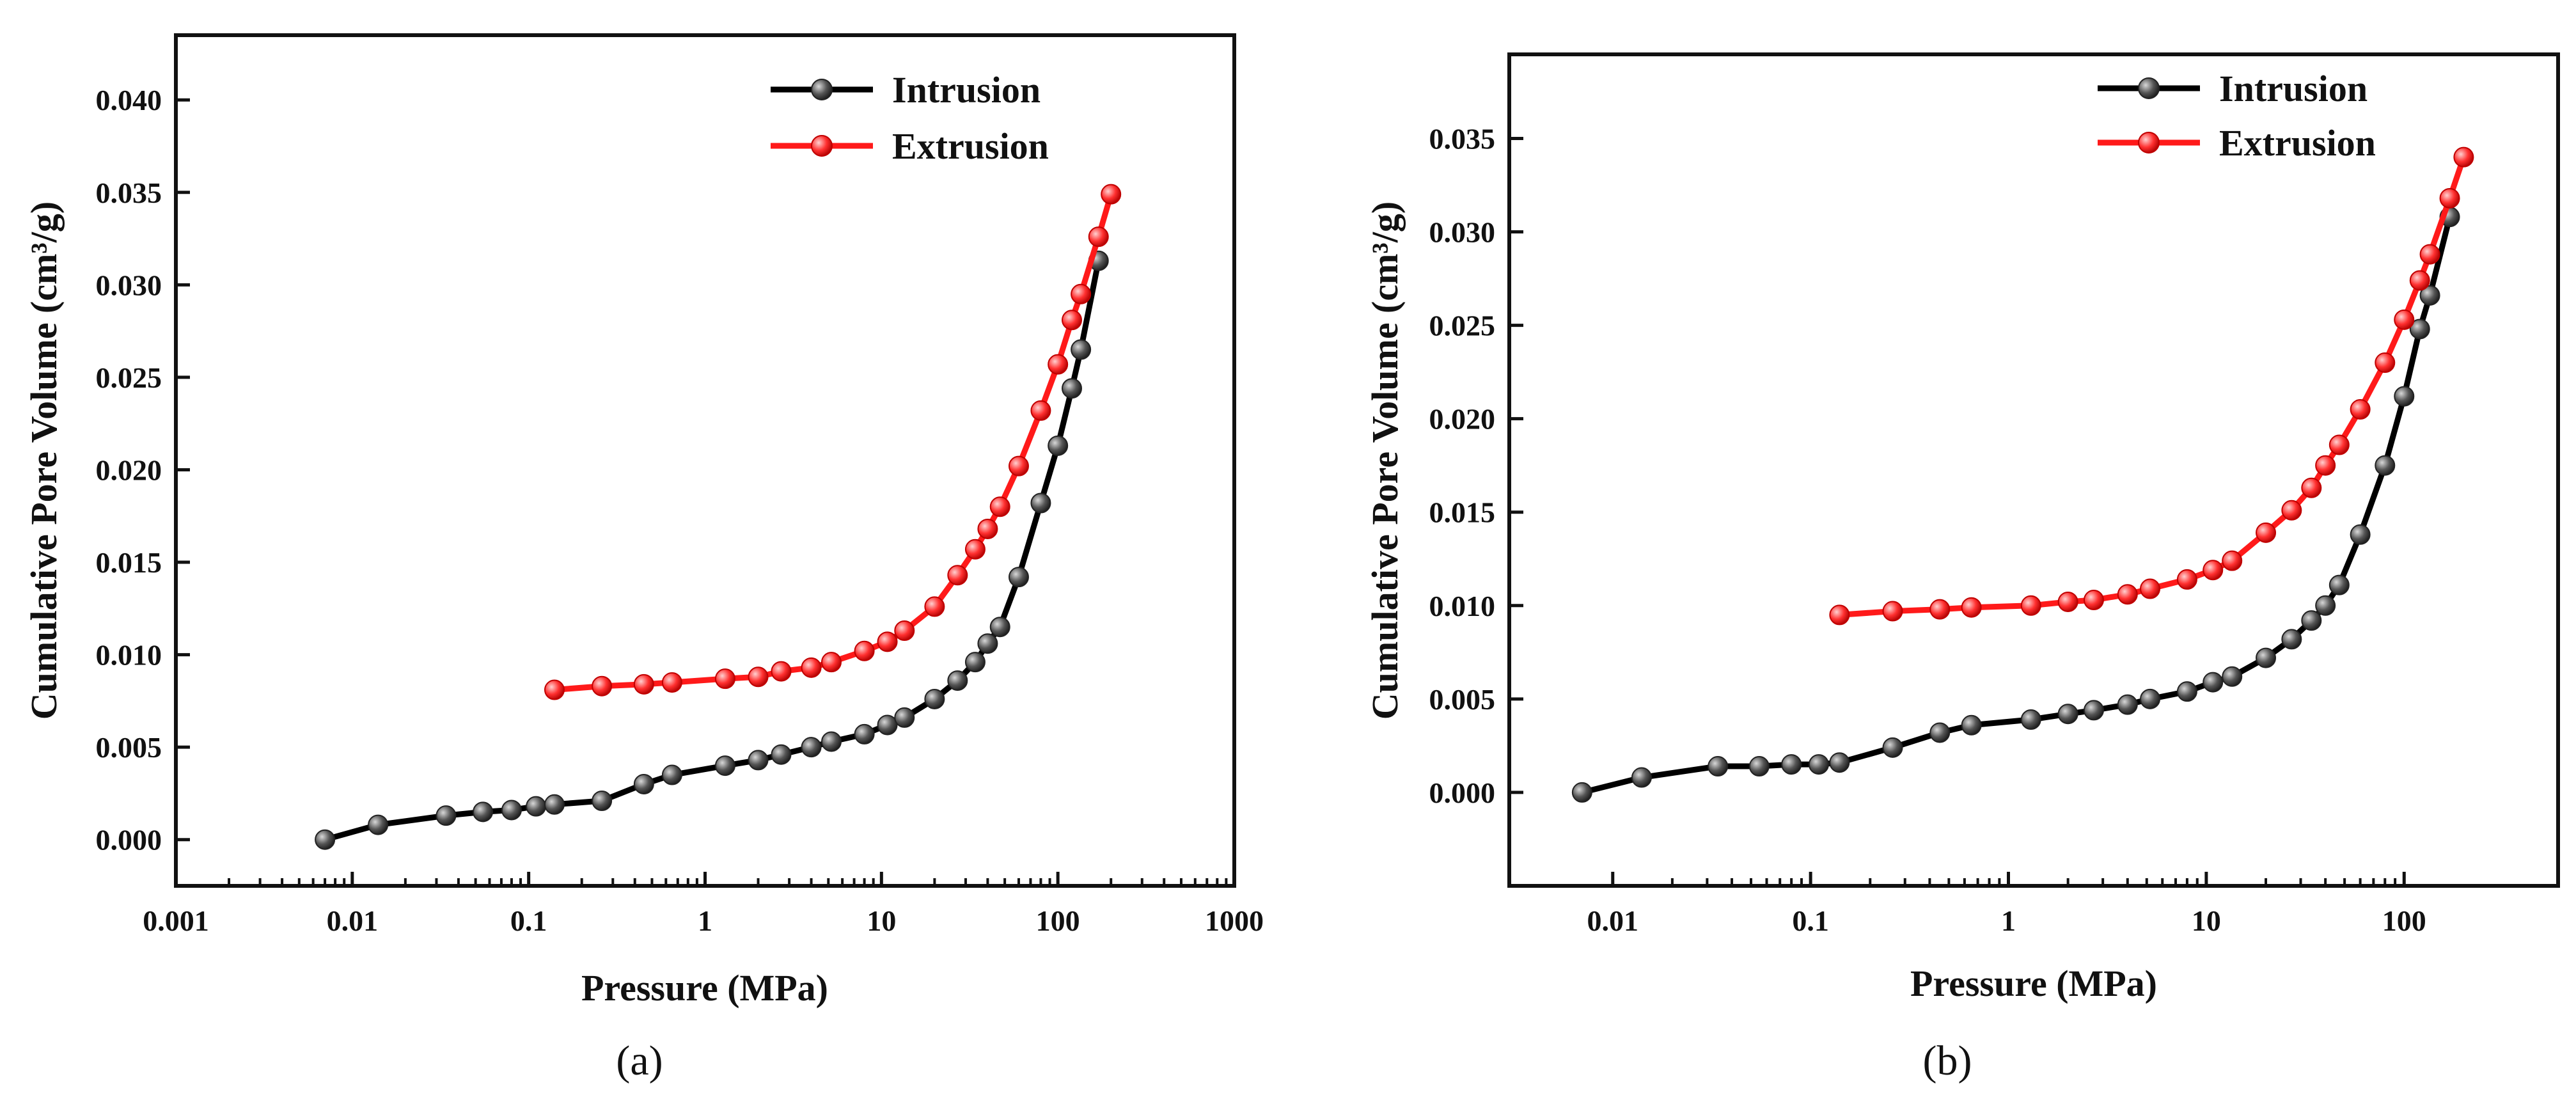 Image resolution: width=2576 pixels, height=1111 pixels. Describe the element at coordinates (44, 460) in the screenshot. I see `y-axis-title: Cumulative Pore Volume (cm³/g)` at that location.